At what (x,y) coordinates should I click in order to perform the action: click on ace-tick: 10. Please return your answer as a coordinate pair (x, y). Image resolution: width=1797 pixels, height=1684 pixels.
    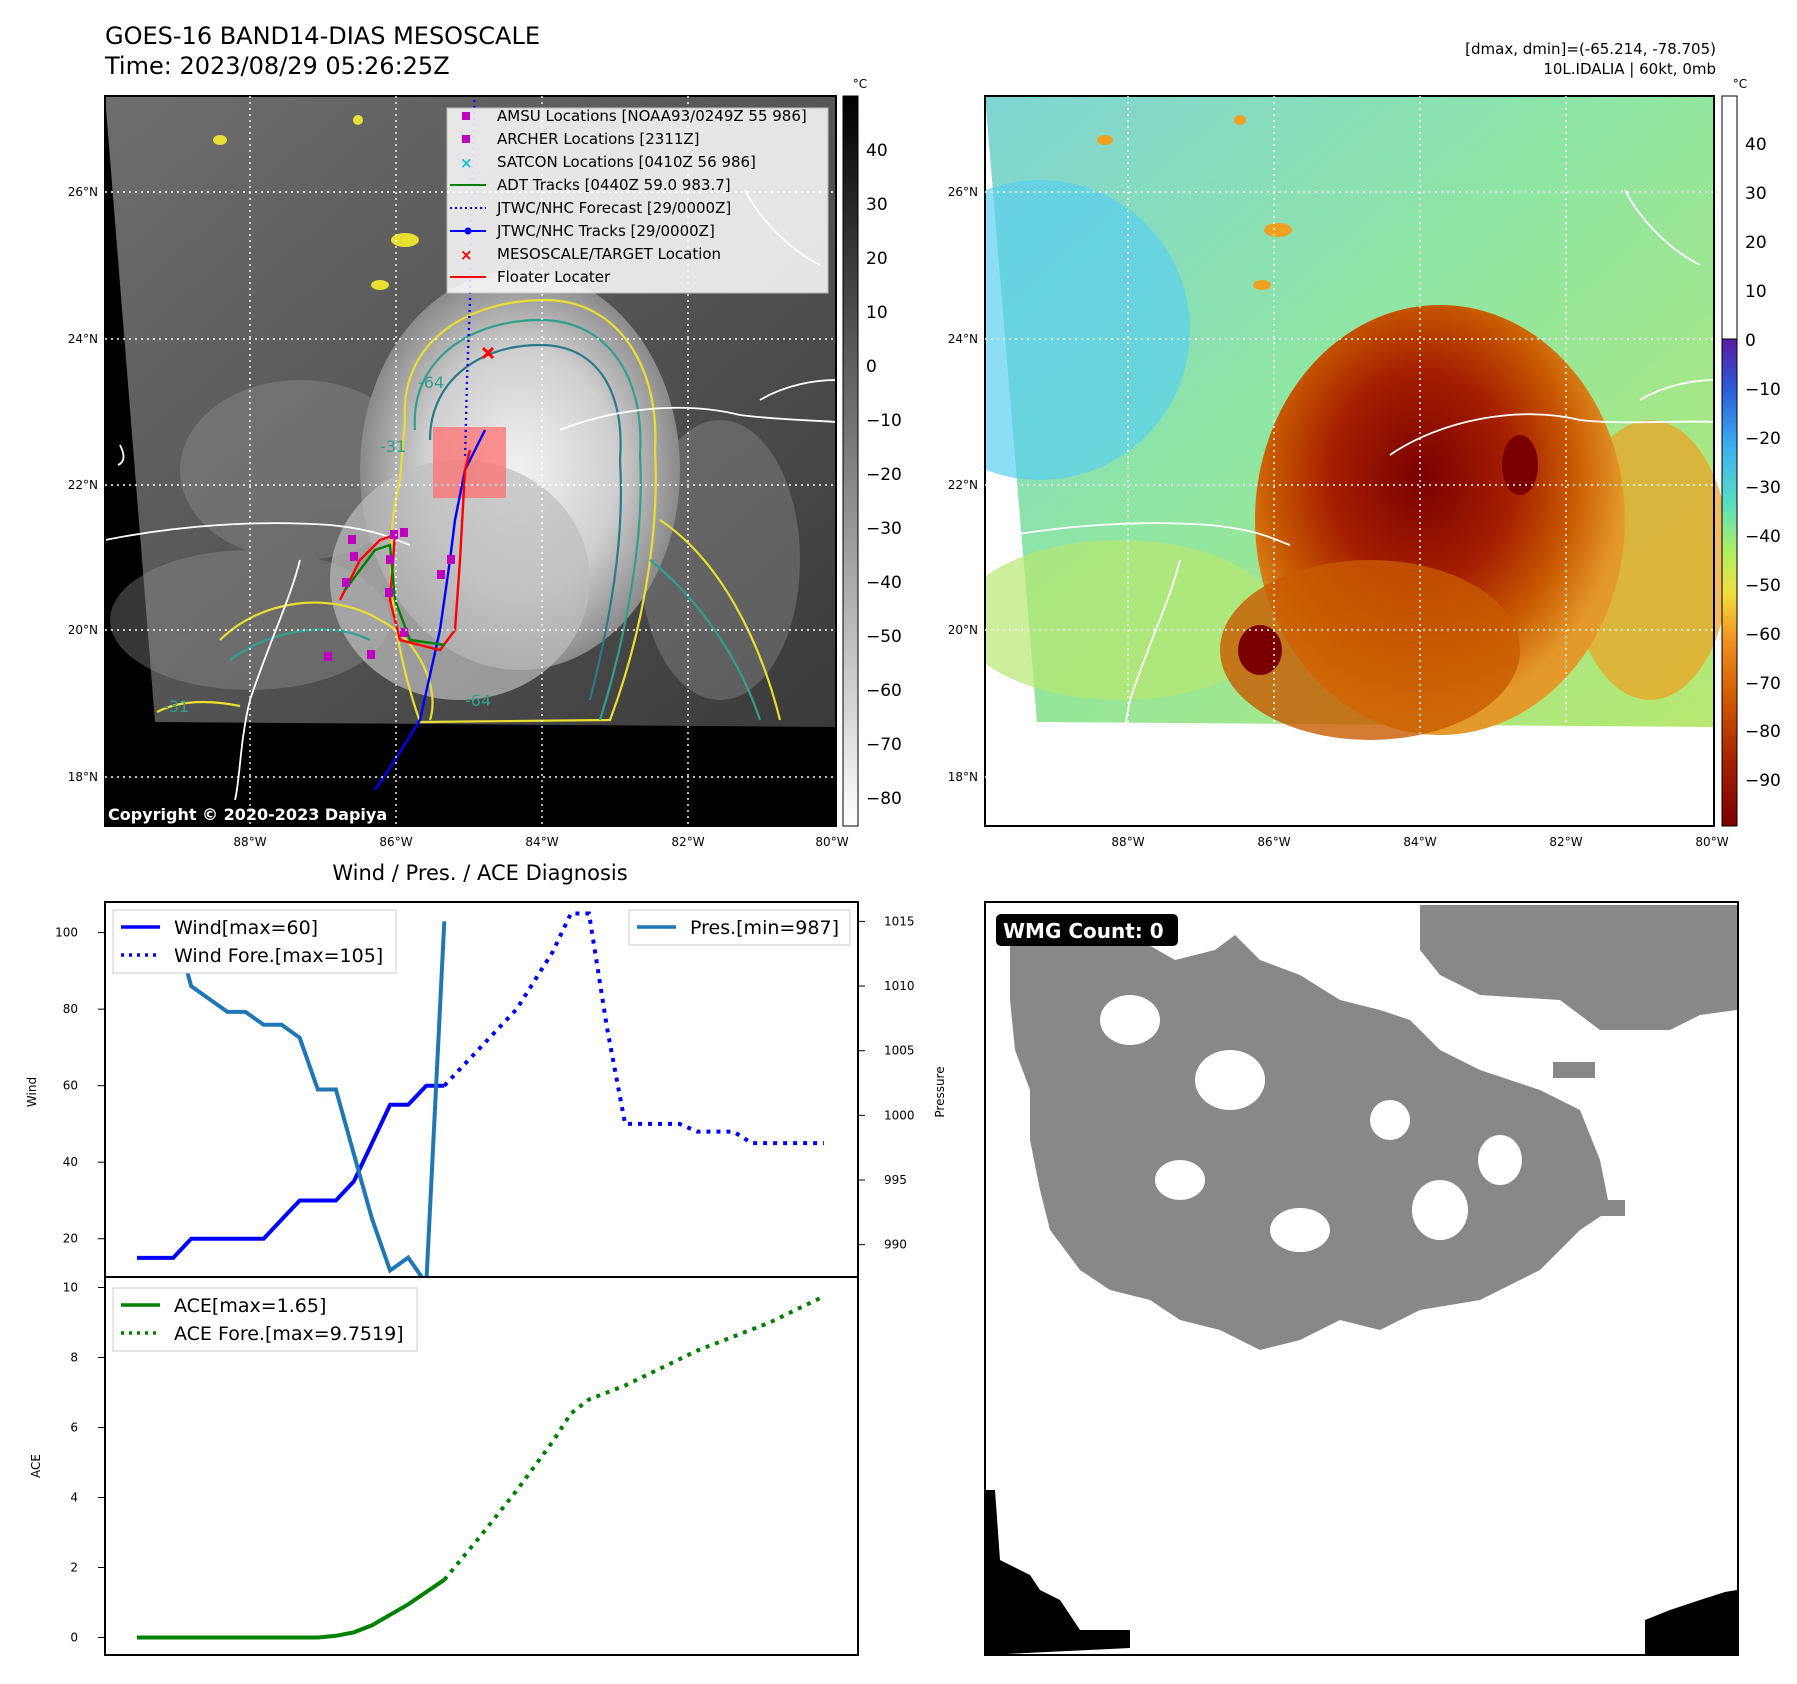
    Looking at the image, I should click on (70, 1288).